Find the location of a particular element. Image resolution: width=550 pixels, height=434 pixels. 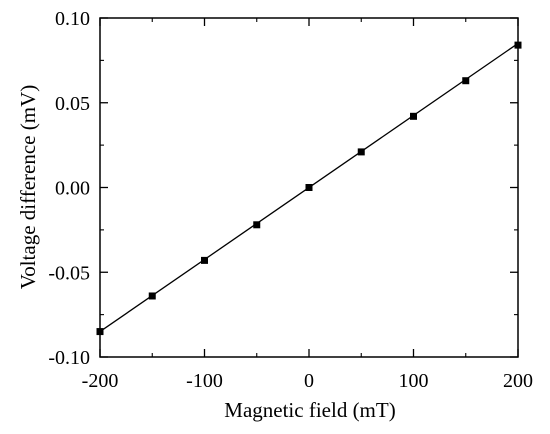

y-tick-label: -0.05 is located at coordinates (69, 273).